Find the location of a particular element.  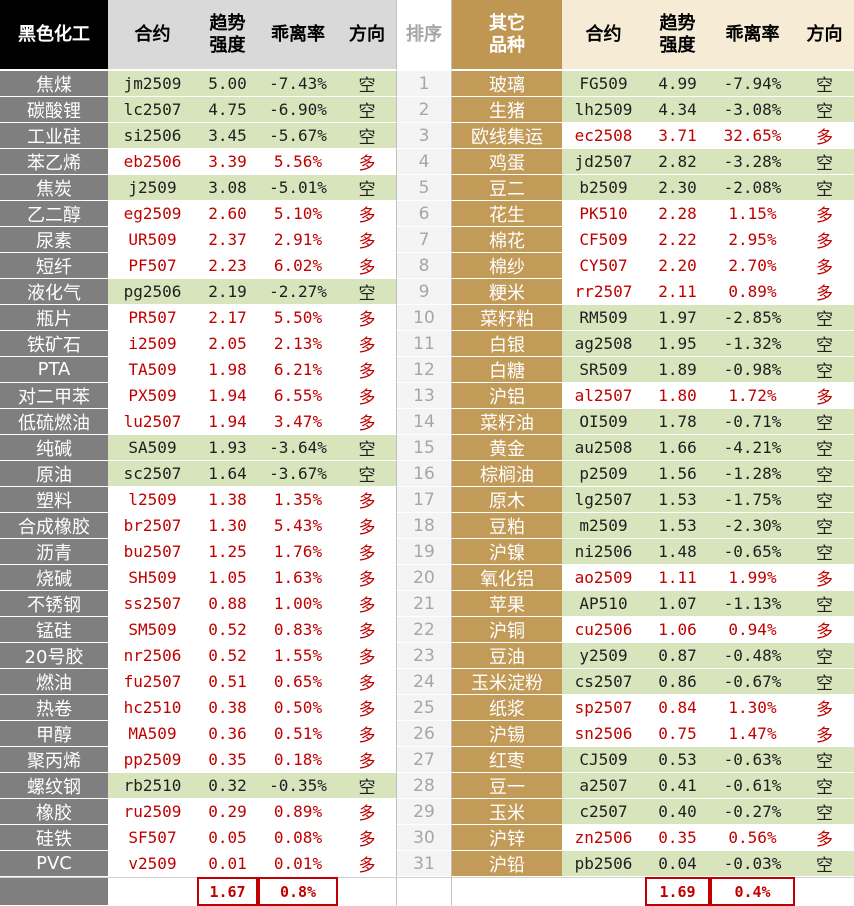

deviation-rate: 1.35% is located at coordinates (298, 500).